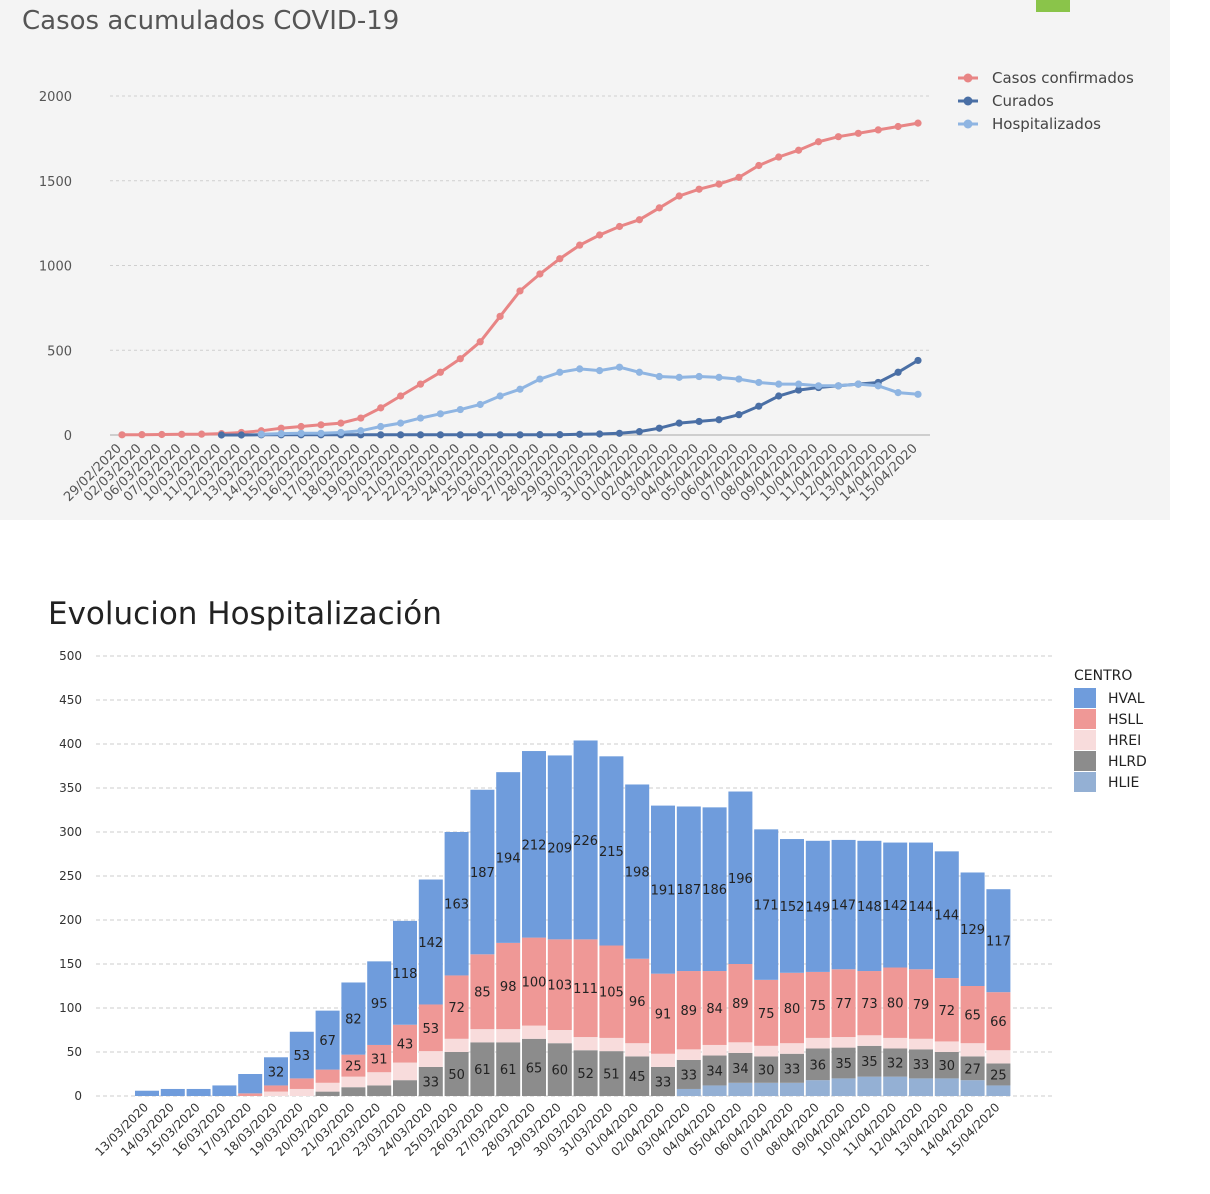 Image resolution: width=1210 pixels, height=1194 pixels. I want to click on legend-marker, so click(968, 124).